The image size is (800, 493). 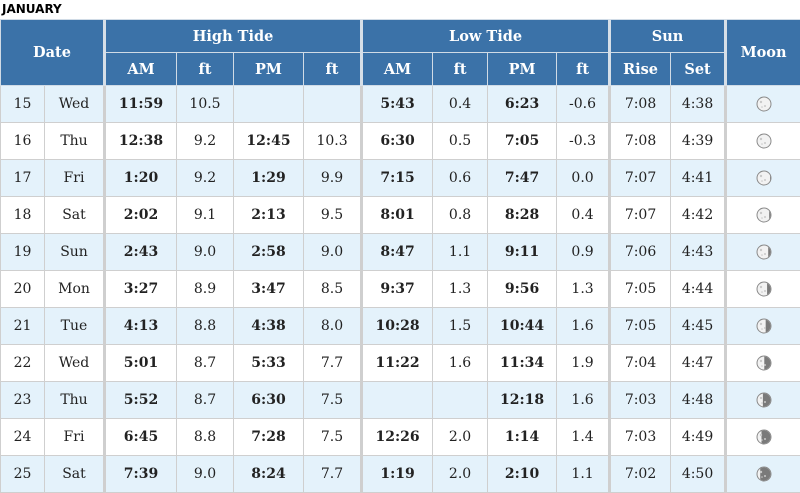 What do you see at coordinates (584, 289) in the screenshot?
I see `low-pm-height-cell: 1.3` at bounding box center [584, 289].